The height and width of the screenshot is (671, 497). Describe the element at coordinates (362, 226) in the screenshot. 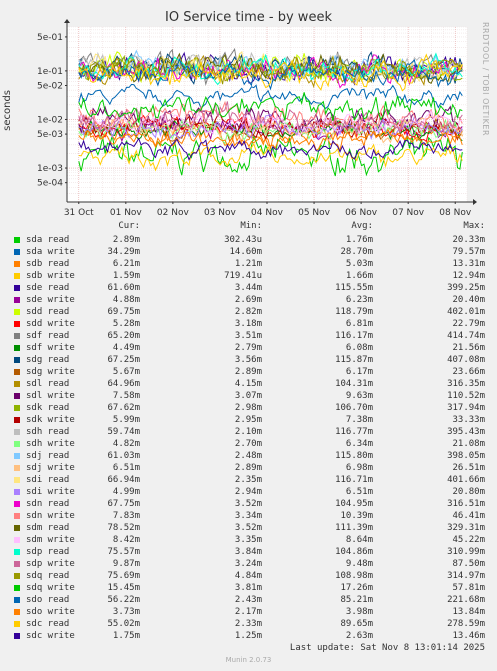

I see `header-avg: Avg:` at that location.